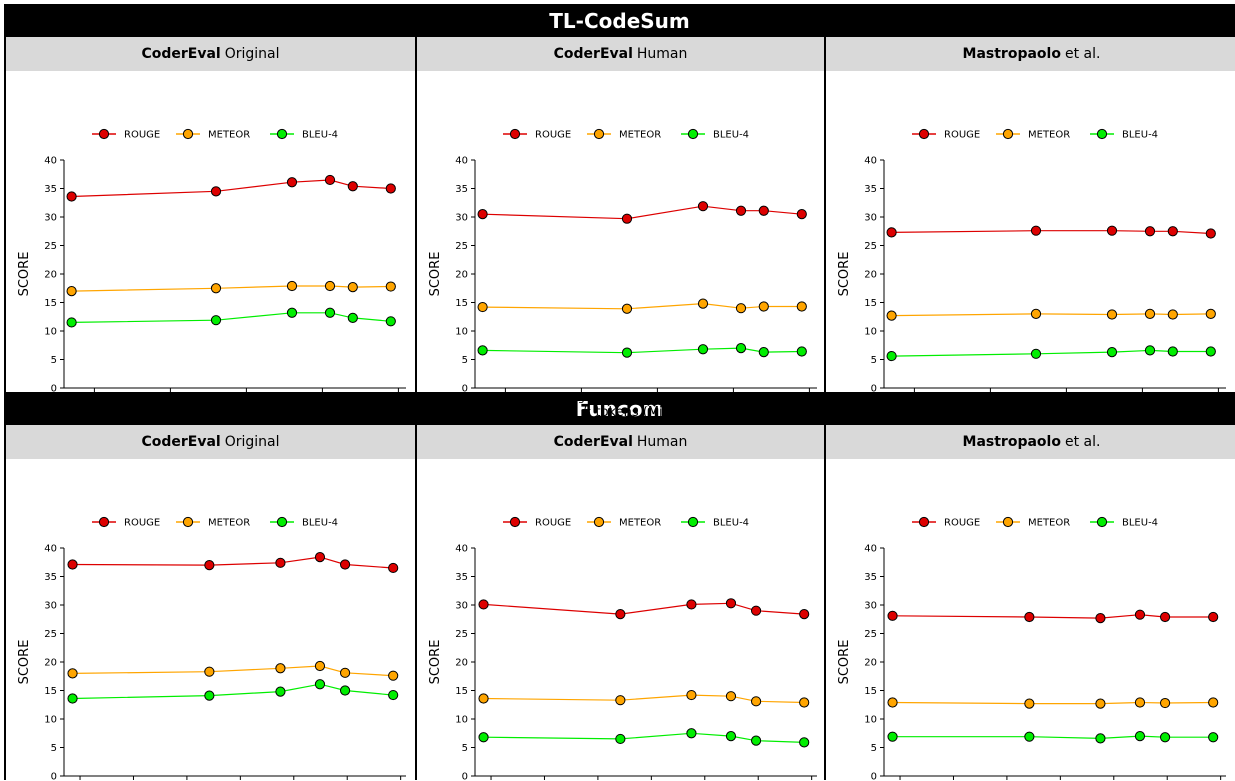 This screenshot has height=781, width=1235. I want to click on panel-title: Mastropaolo et al., so click(1030, 54).